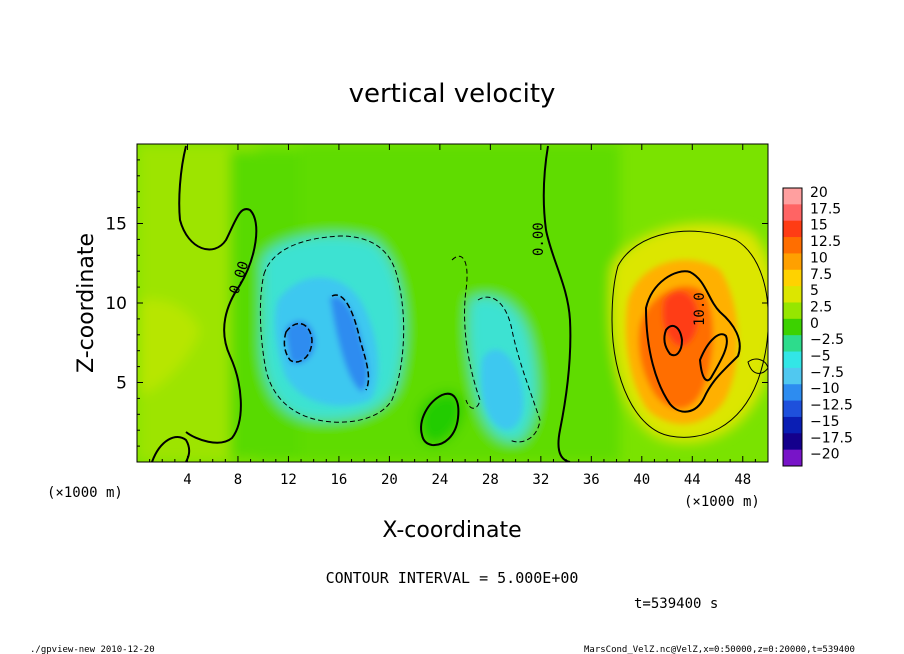 Image resolution: width=904 pixels, height=654 pixels. Describe the element at coordinates (820, 357) in the screenshot. I see `colorbar-label: −5` at that location.